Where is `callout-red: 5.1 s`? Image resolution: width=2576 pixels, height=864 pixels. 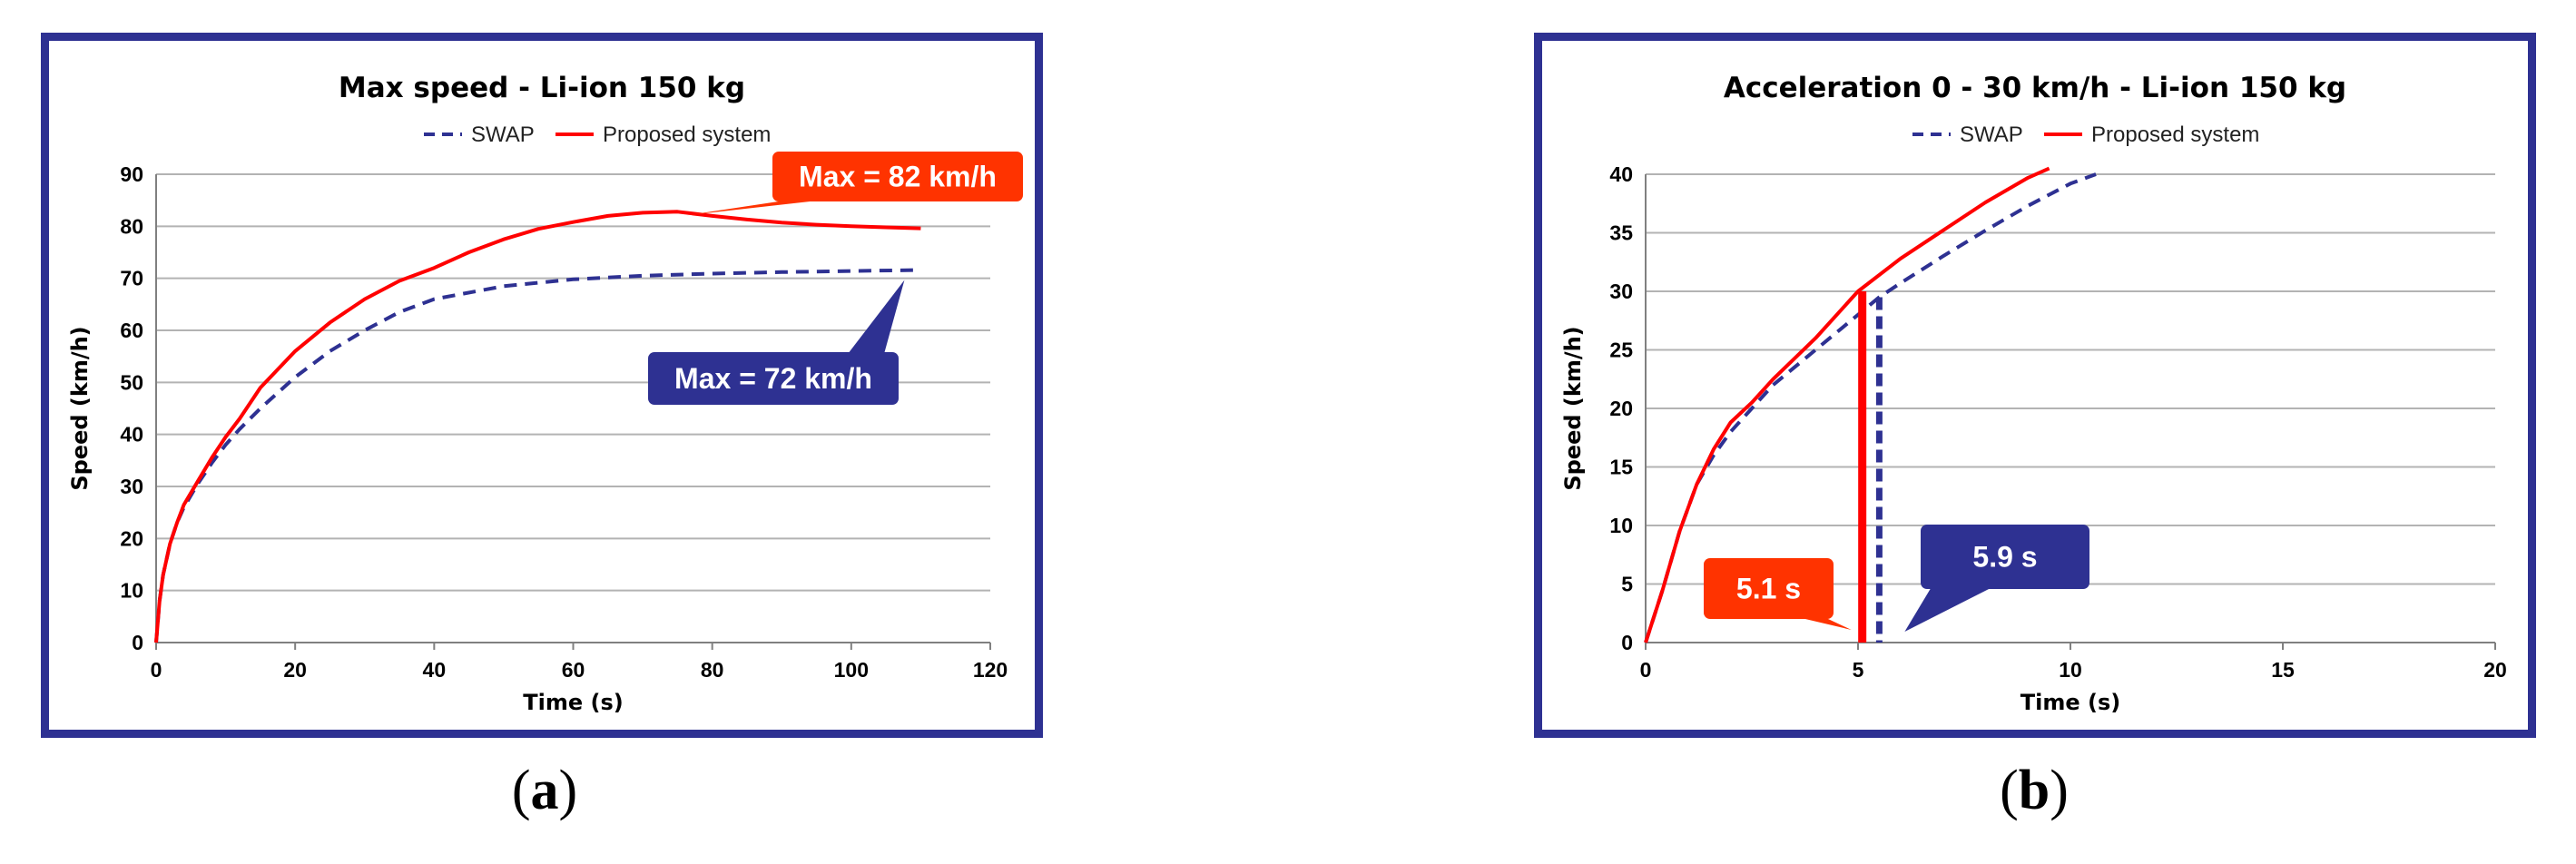 callout-red: 5.1 s is located at coordinates (1778, 594).